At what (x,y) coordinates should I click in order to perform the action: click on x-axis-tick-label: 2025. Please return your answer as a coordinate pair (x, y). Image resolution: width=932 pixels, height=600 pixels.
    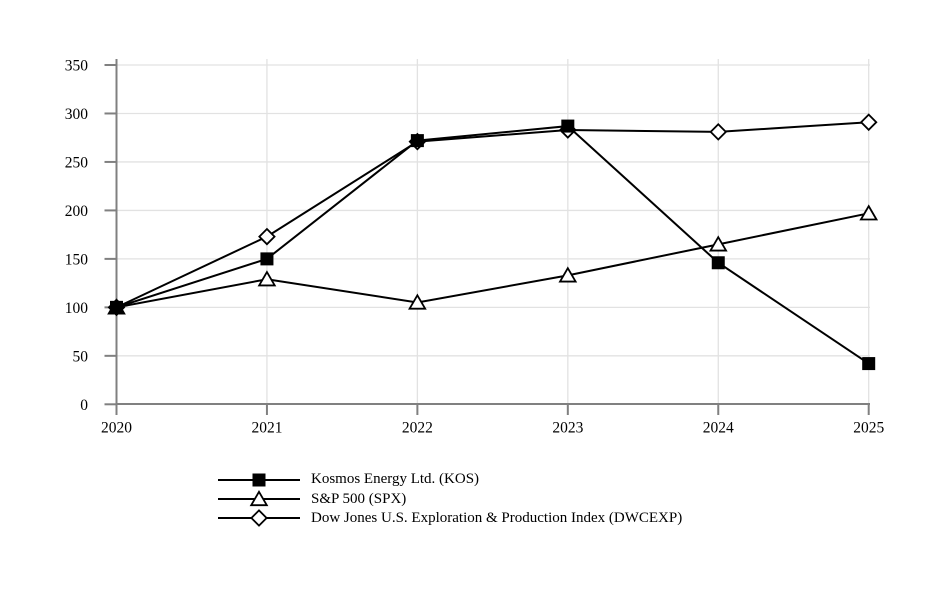
    Looking at the image, I should click on (868, 428).